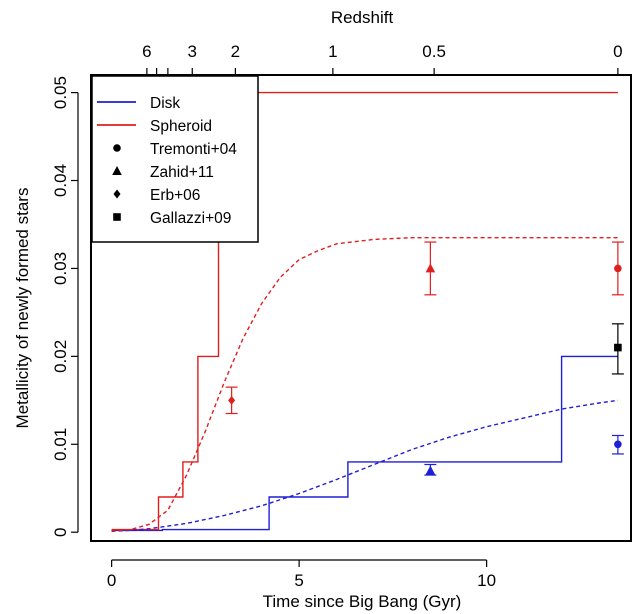 This screenshot has width=641, height=614. Describe the element at coordinates (165, 103) in the screenshot. I see `legend-label: Disk` at that location.